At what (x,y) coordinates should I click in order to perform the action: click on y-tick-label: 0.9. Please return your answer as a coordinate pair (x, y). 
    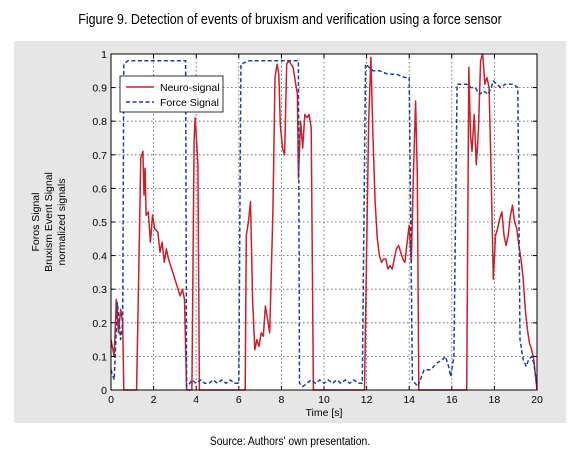
    Looking at the image, I should click on (99, 89).